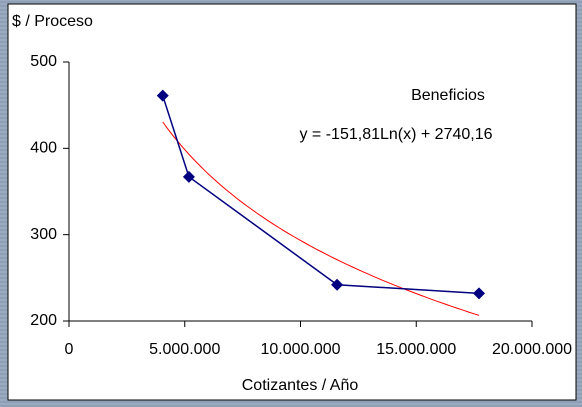 The image size is (582, 407). I want to click on x-tick-label: 0, so click(69, 349).